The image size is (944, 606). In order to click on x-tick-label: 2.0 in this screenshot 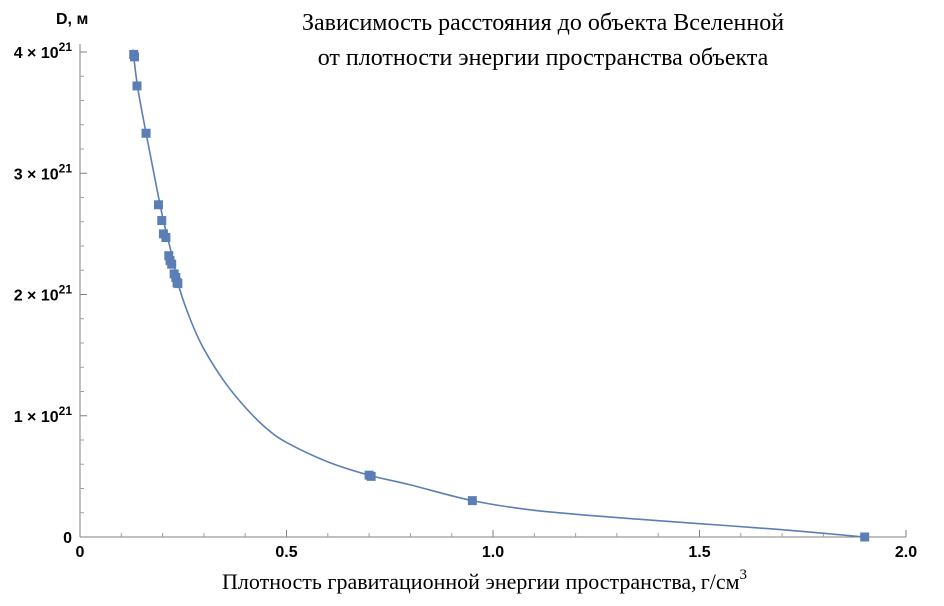, I will do `click(906, 552)`.